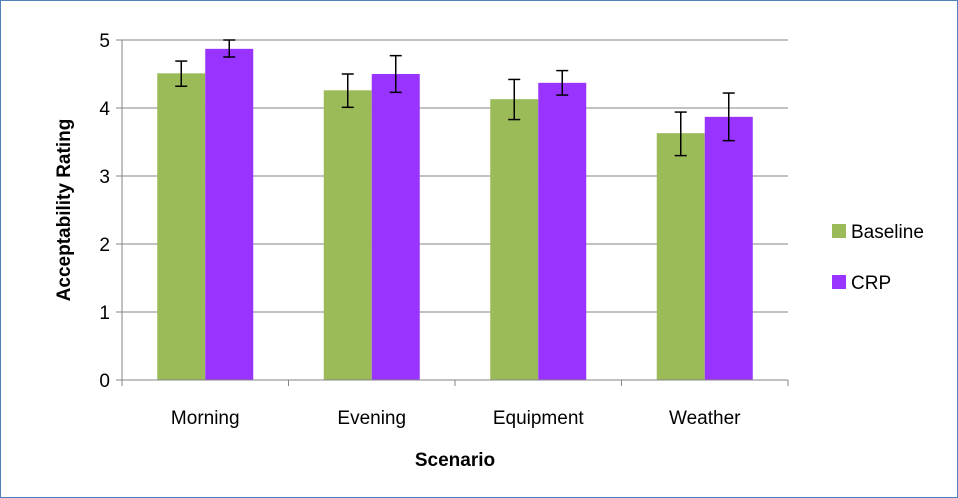  What do you see at coordinates (562, 231) in the screenshot?
I see `bar-crp-equipment` at bounding box center [562, 231].